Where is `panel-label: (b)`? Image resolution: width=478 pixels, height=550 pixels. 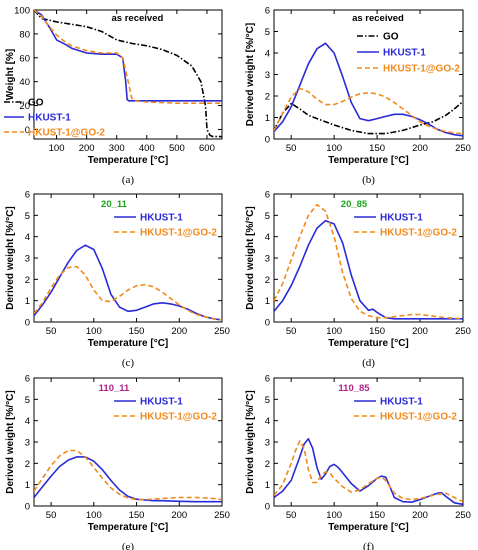 panel-label: (b) is located at coordinates (368, 180).